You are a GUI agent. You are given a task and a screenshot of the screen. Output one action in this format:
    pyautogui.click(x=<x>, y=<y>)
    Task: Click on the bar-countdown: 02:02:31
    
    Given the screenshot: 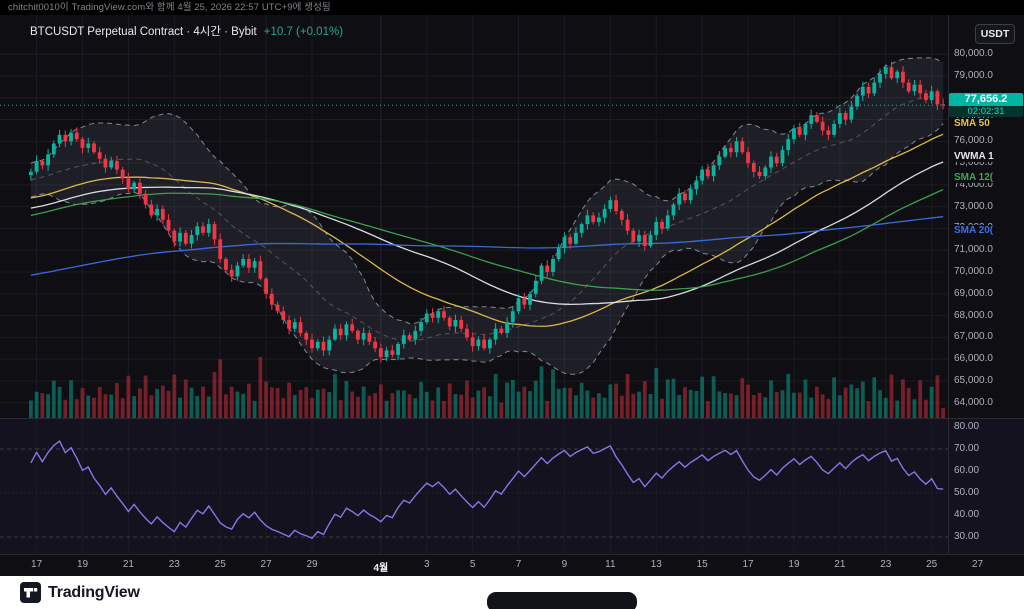 What is the action you would take?
    pyautogui.click(x=986, y=112)
    